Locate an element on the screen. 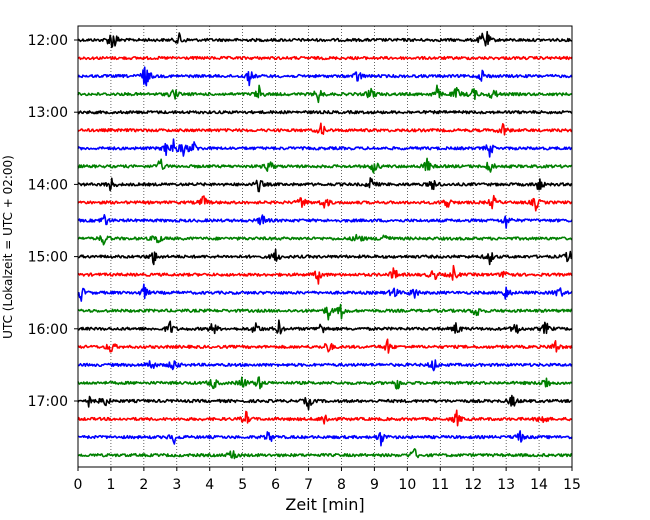  x-tick-label: 1 is located at coordinates (110, 485).